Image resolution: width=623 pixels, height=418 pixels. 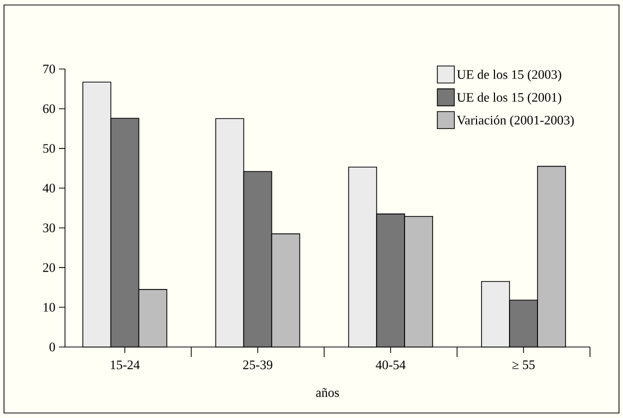 What do you see at coordinates (49, 227) in the screenshot?
I see `y-tick-label: 30` at bounding box center [49, 227].